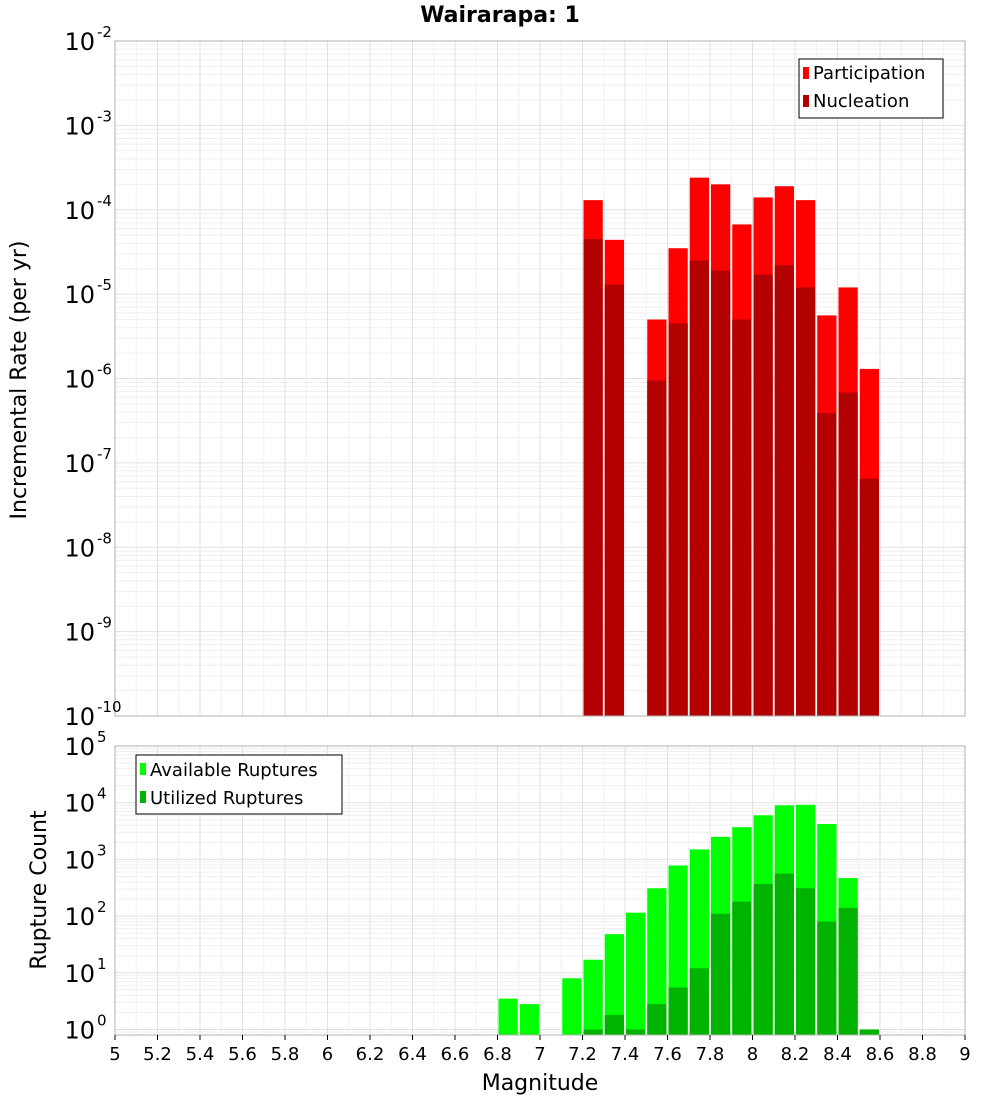  Describe the element at coordinates (880, 1054) in the screenshot. I see `x-tick-label: 8.6` at that location.